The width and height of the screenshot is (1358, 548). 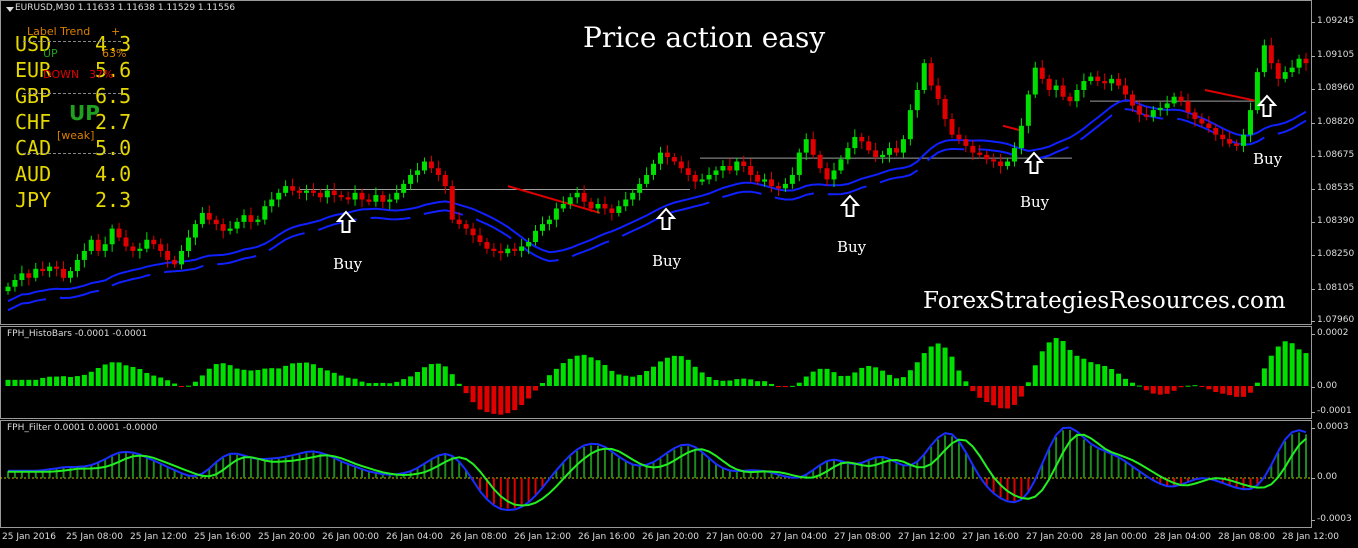 I want to click on histobars-plot, so click(x=657, y=376).